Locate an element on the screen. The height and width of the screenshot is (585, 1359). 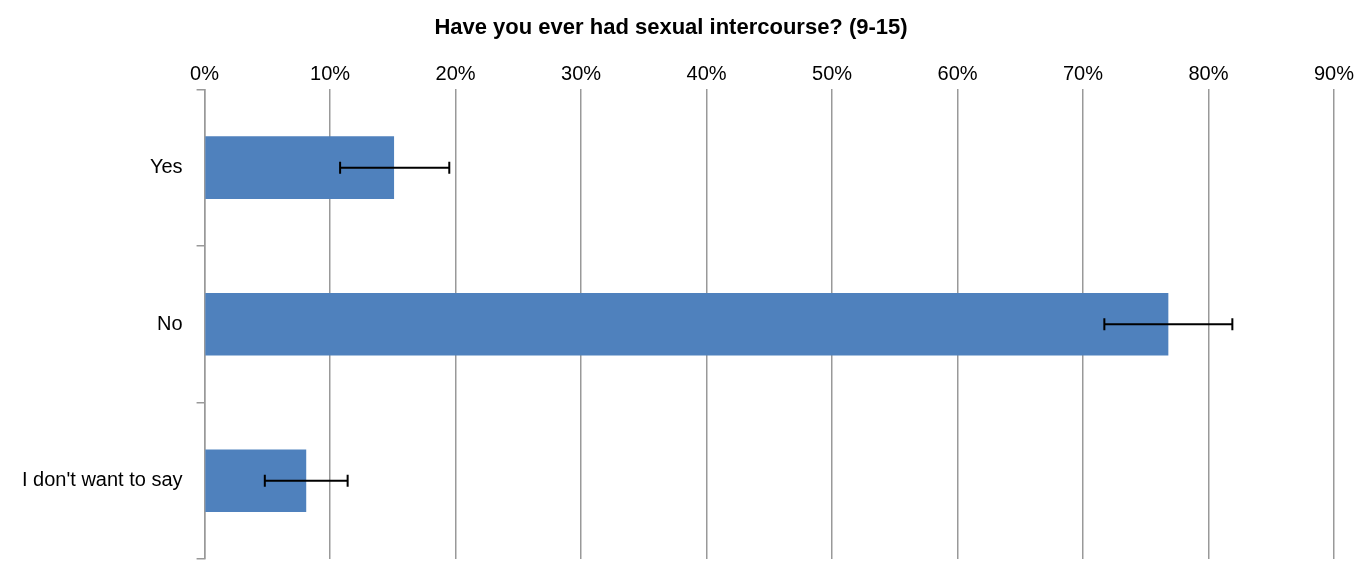
y-tick-label: Yes is located at coordinates (166, 166).